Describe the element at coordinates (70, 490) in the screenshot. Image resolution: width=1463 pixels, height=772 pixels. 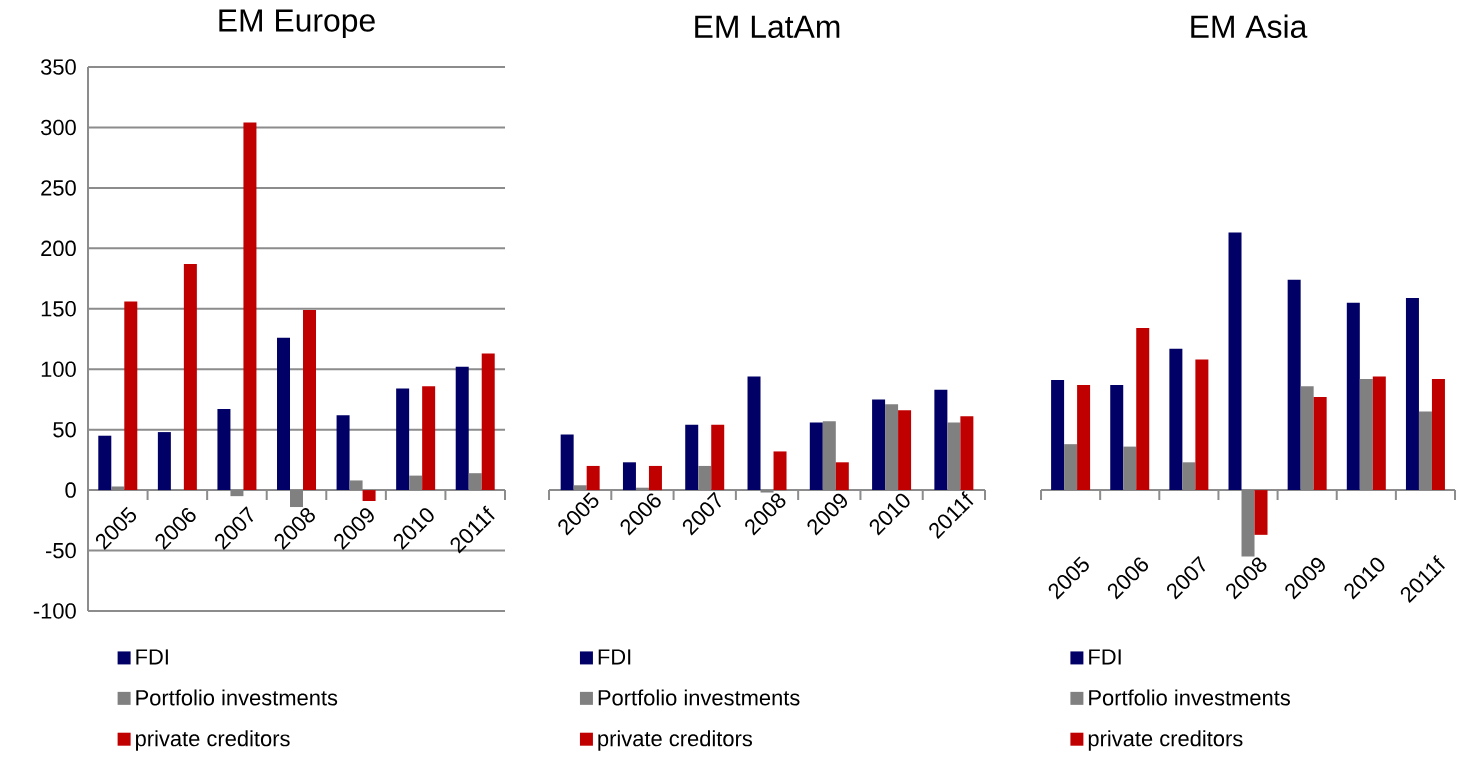
I see `y-tick-label: 0` at that location.